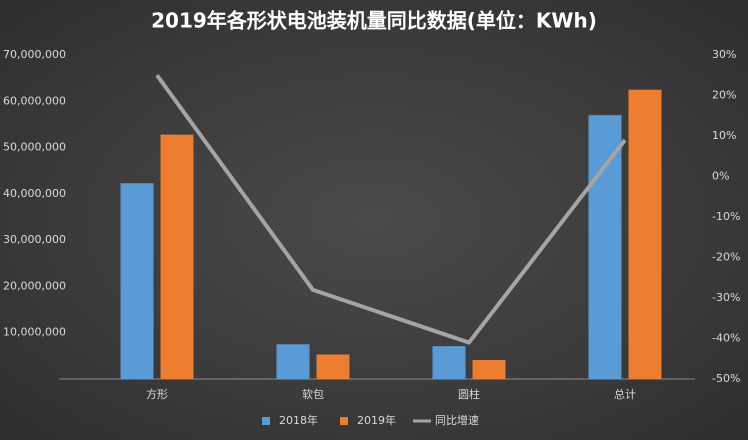  What do you see at coordinates (724, 54) in the screenshot?
I see `y2-tick-label: 30%` at bounding box center [724, 54].